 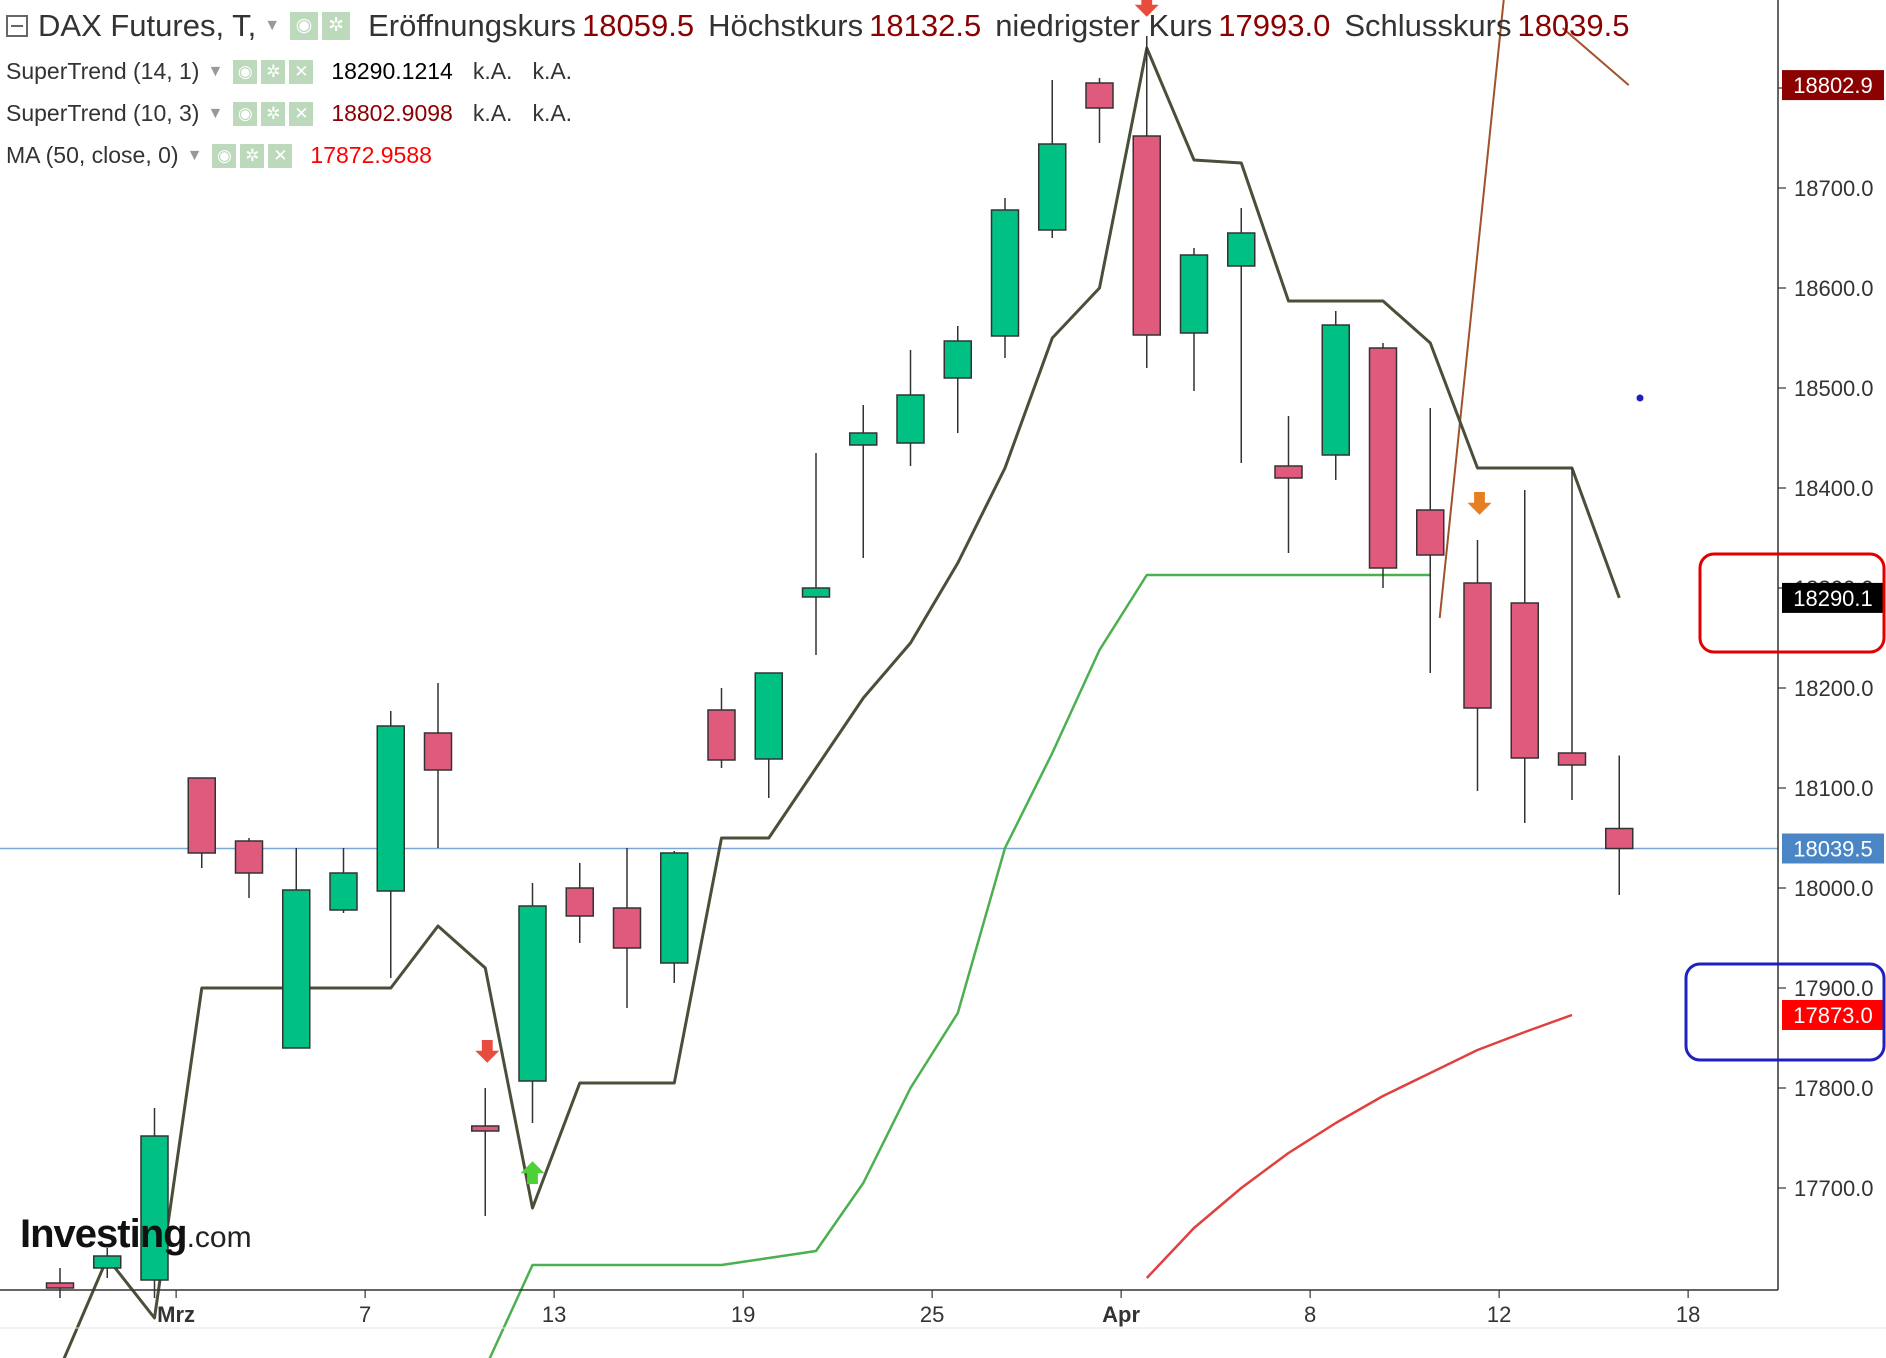 I want to click on ma-price-label-bg, so click(x=1833, y=1015).